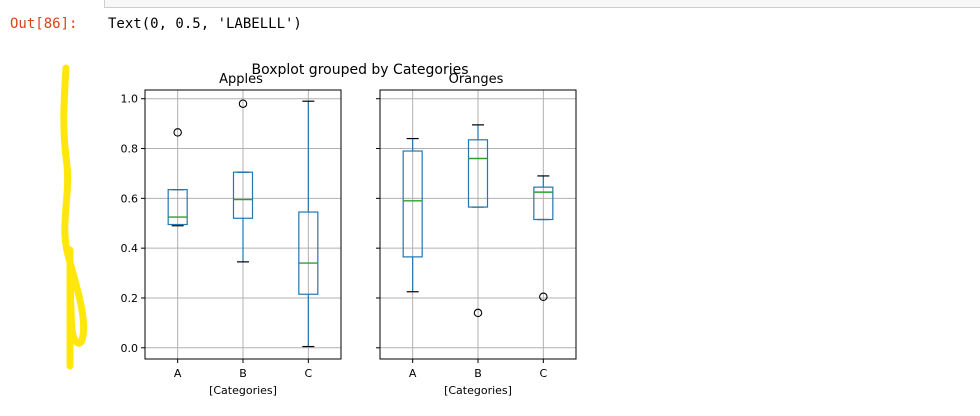  I want to click on y-tick-label: 0.6, so click(130, 198).